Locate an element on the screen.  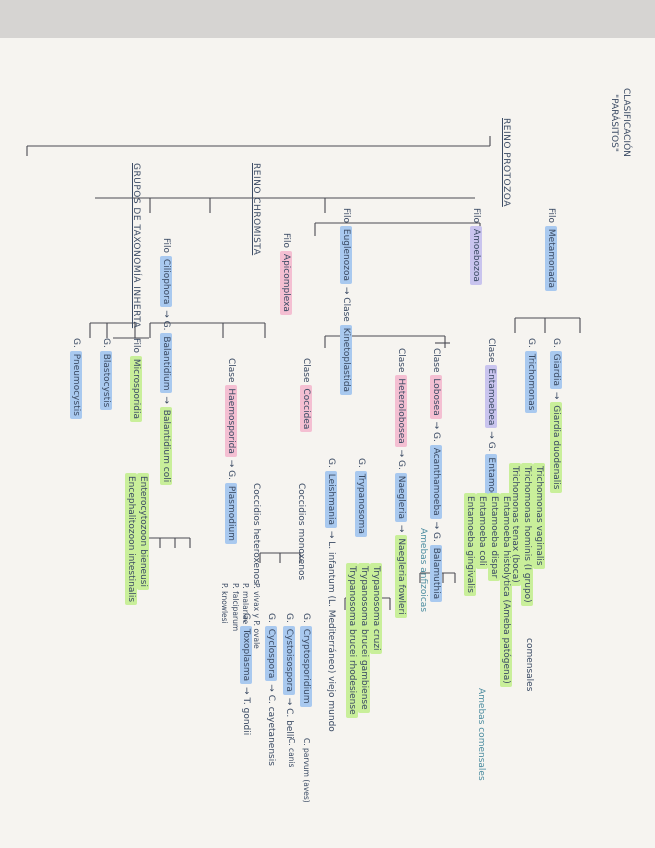
trypanosoma-cruzi: Trypanosoma cruzi is located at coordinates (376, 608).